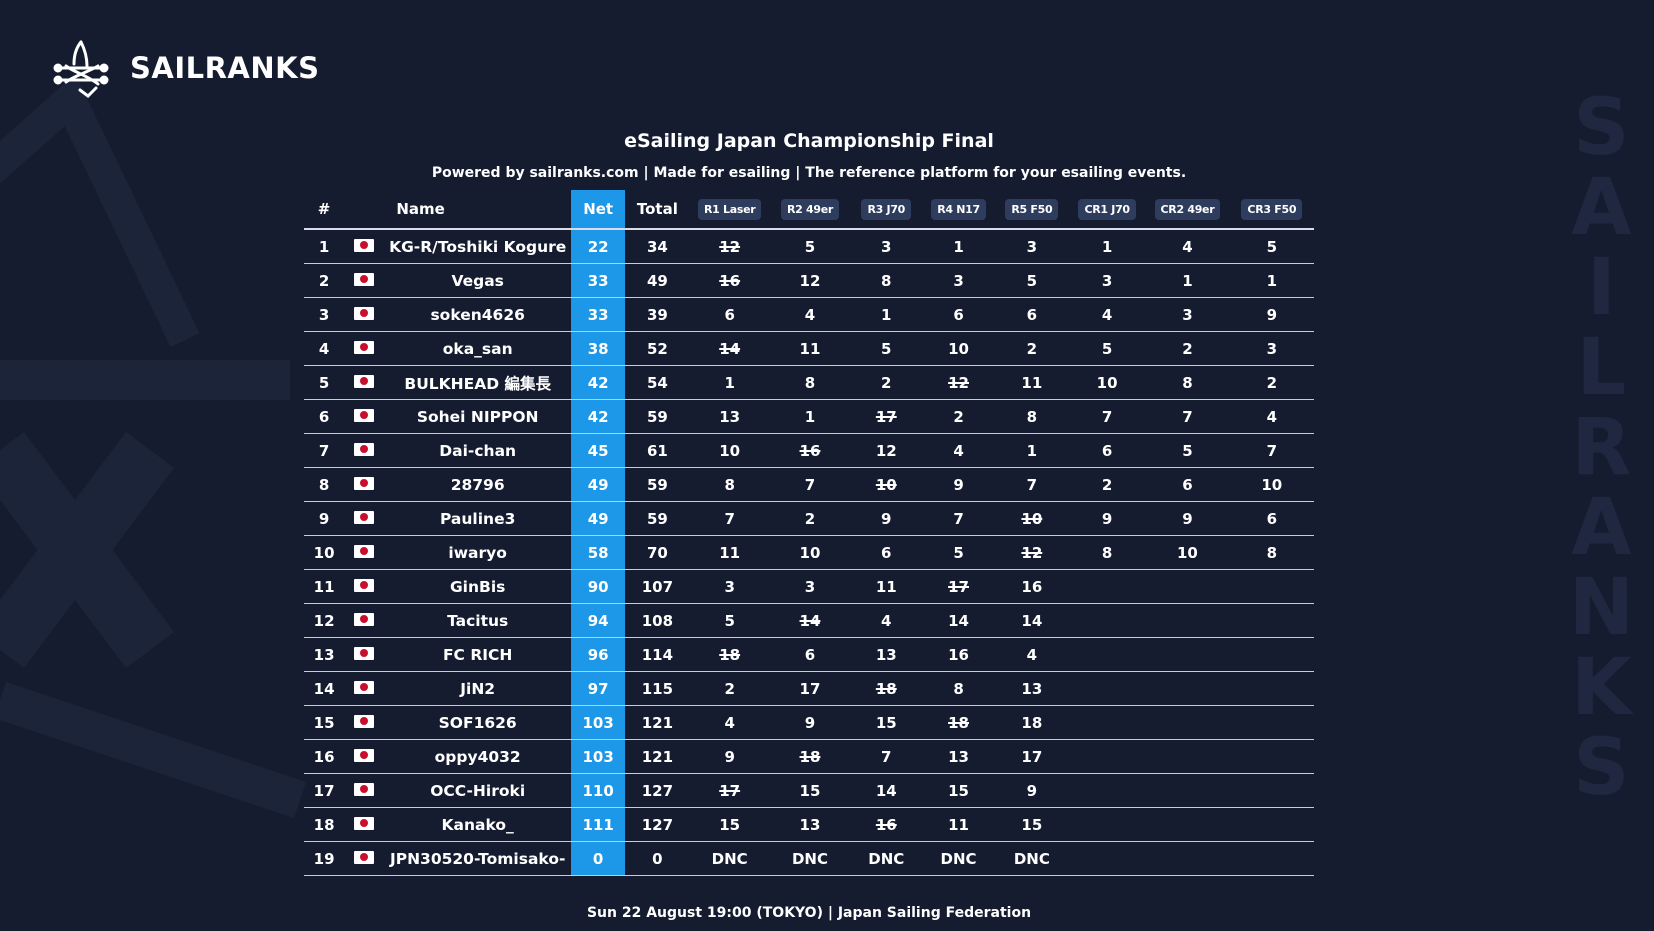 This screenshot has height=931, width=1654. Describe the element at coordinates (729, 858) in the screenshot. I see `race-score: DNC` at that location.